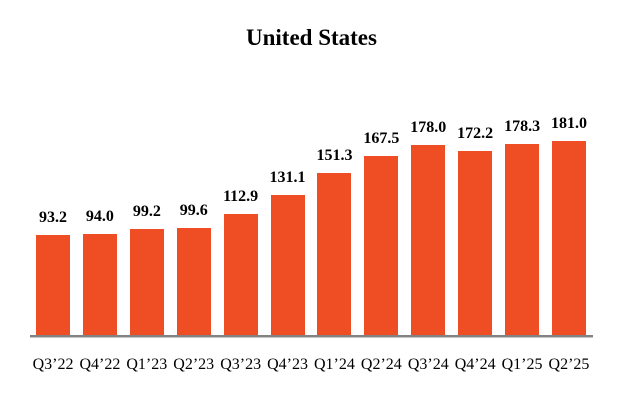 This screenshot has height=400, width=622. I want to click on x-axis-label: Q2’24, so click(381, 364).